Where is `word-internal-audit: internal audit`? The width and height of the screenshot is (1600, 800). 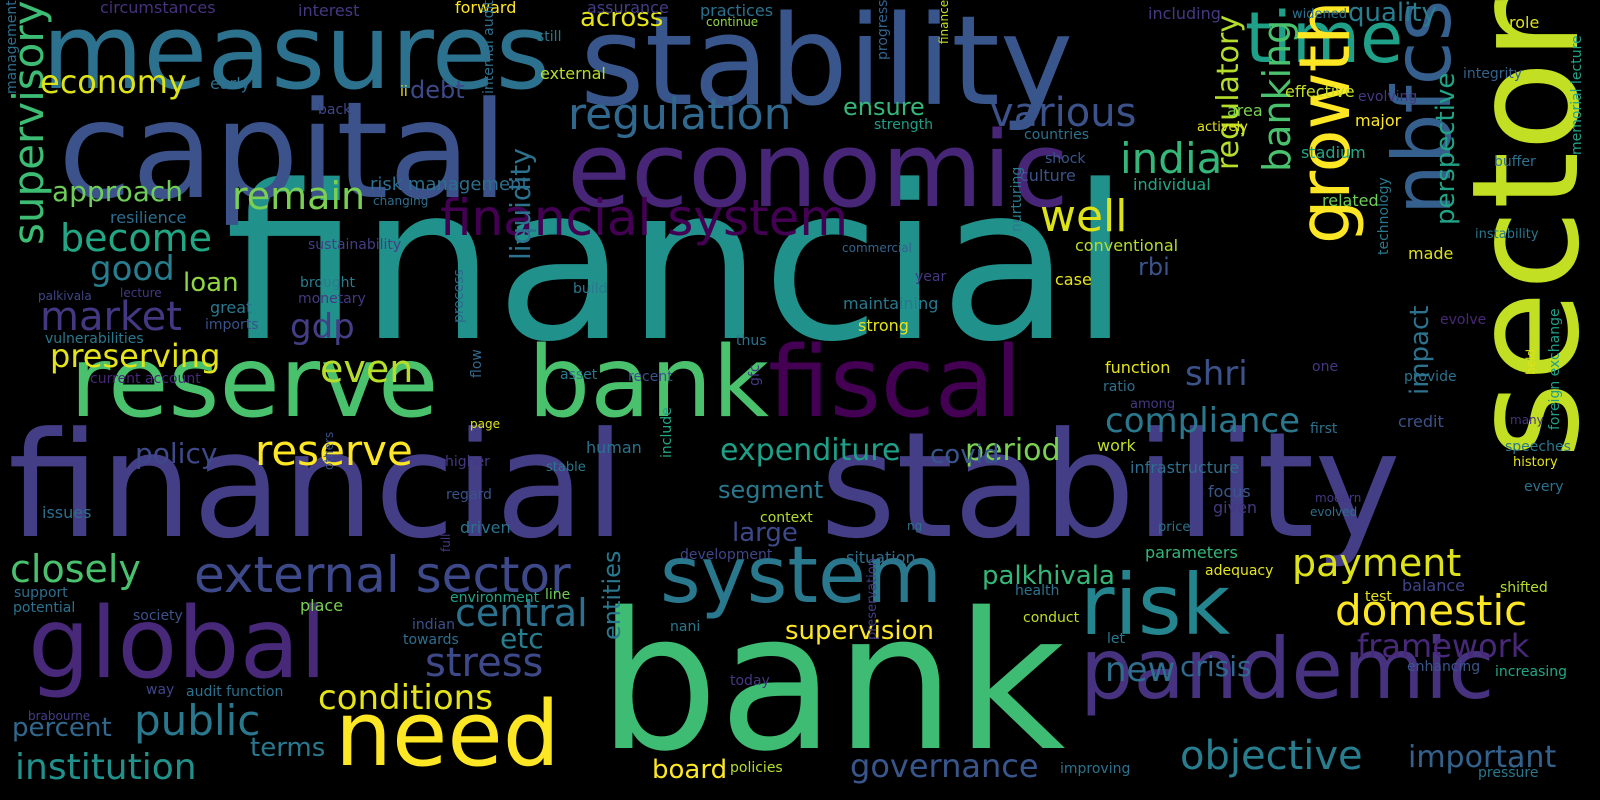
word-internal-audit: internal audit is located at coordinates (489, 47).